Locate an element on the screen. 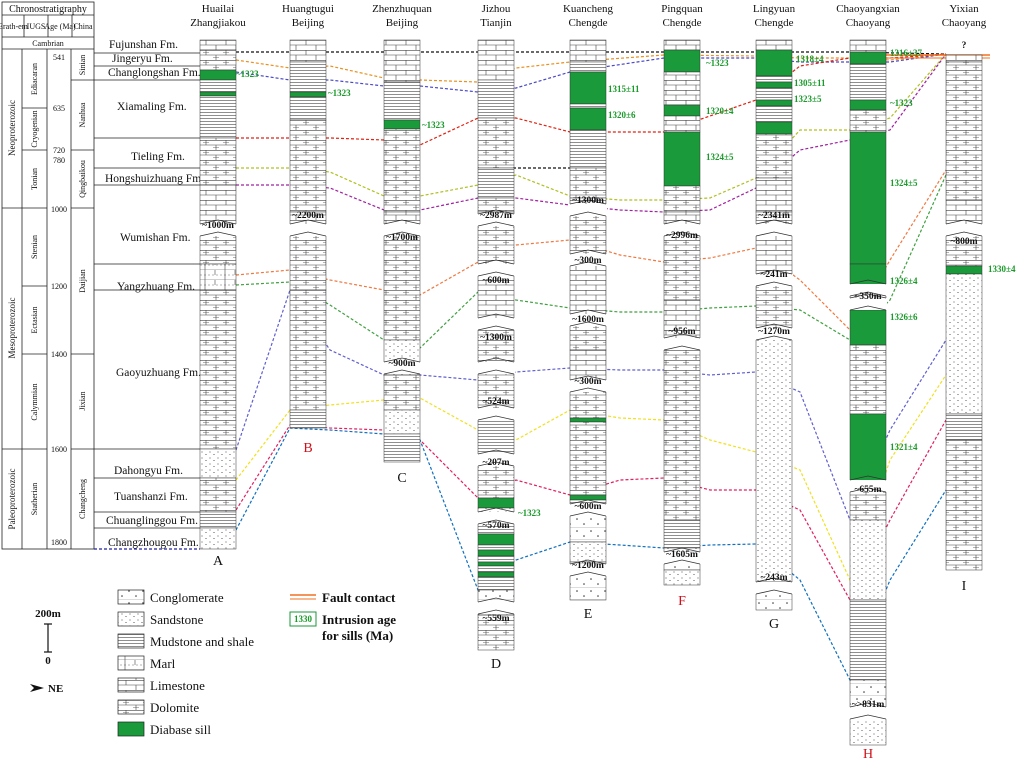  header-iugs: IUGS is located at coordinates (36, 26).